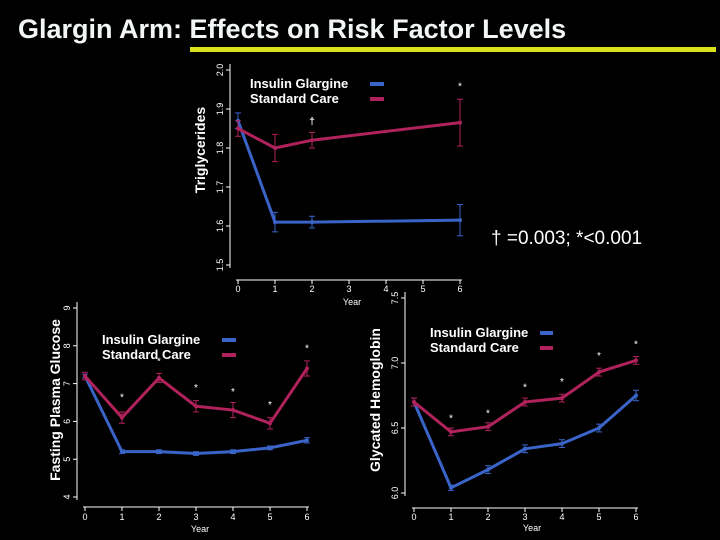  Describe the element at coordinates (67, 307) in the screenshot. I see `y-tick-label: 9` at that location.